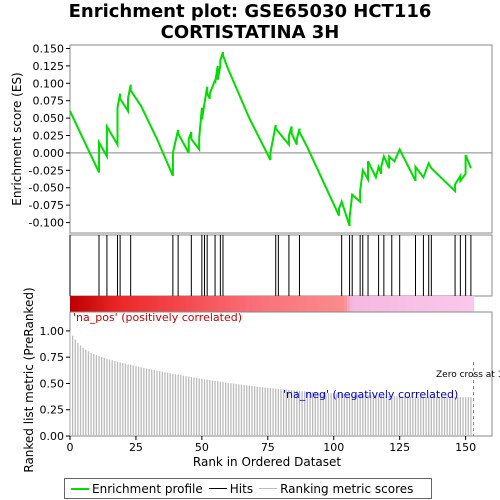  Describe the element at coordinates (52, 357) in the screenshot. I see `rank-ytick-label: 0.75` at that location.